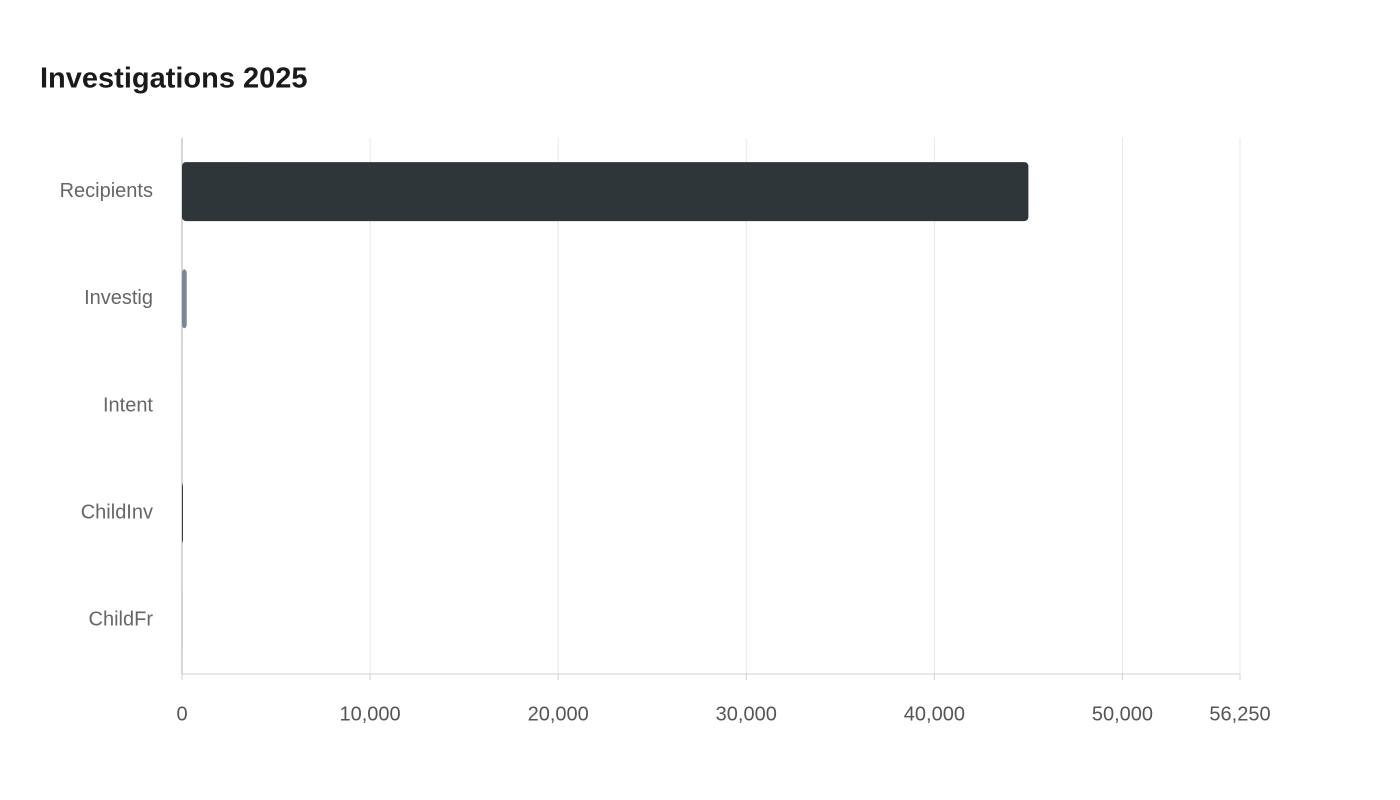 The width and height of the screenshot is (1400, 800). I want to click on x-tick-label: 30,000, so click(746, 714).